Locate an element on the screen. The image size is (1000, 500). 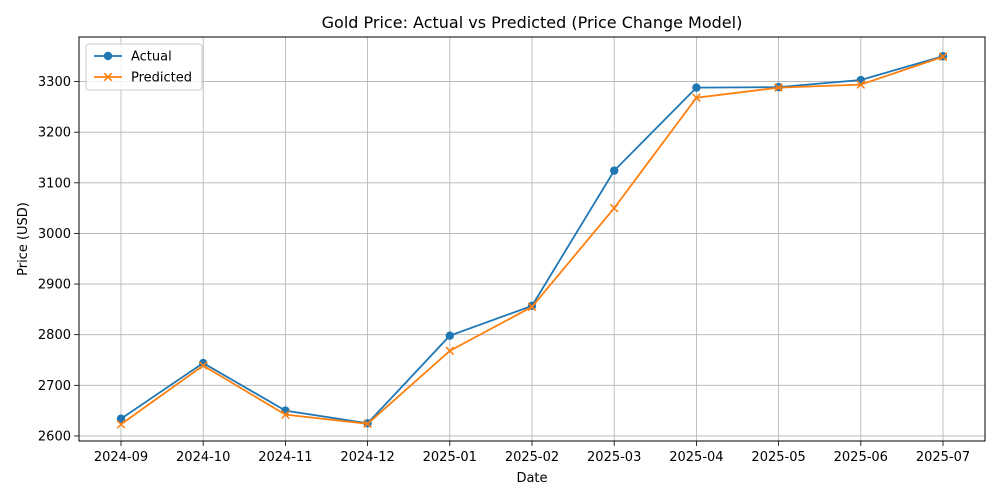
legend-item-actual: Actual is located at coordinates (133, 57).